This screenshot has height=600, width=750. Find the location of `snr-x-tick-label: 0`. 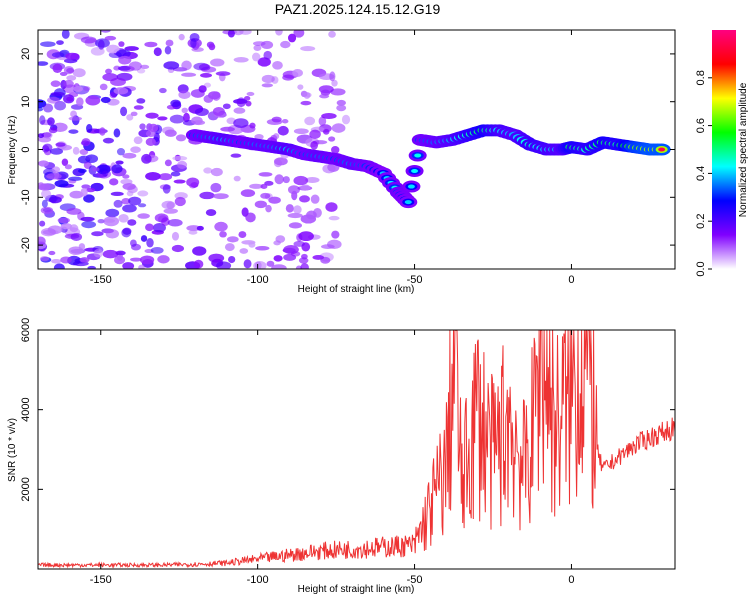

snr-x-tick-label: 0 is located at coordinates (571, 580).